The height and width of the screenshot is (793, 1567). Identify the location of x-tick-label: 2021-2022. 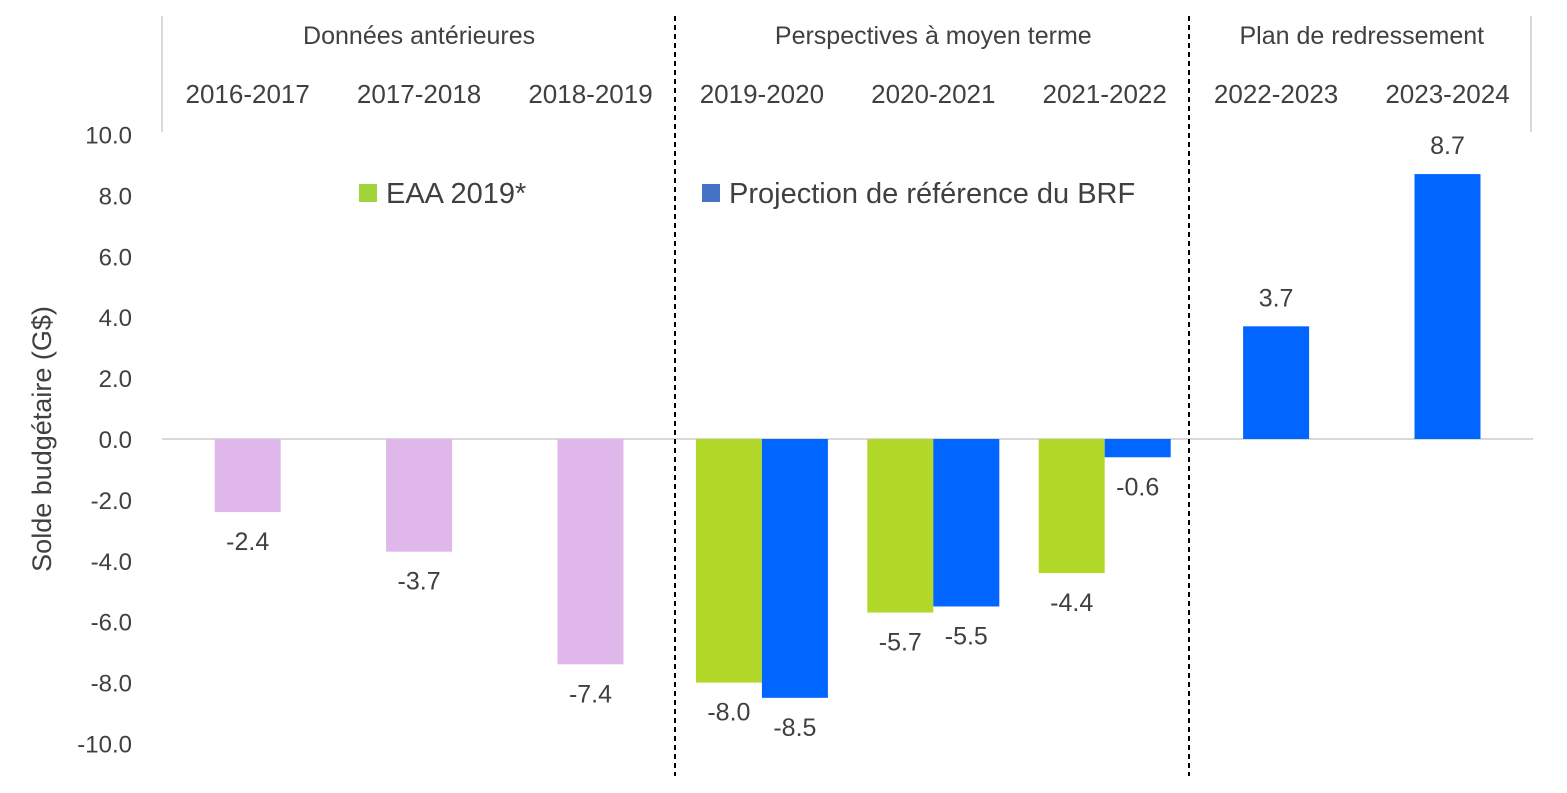
(1105, 94).